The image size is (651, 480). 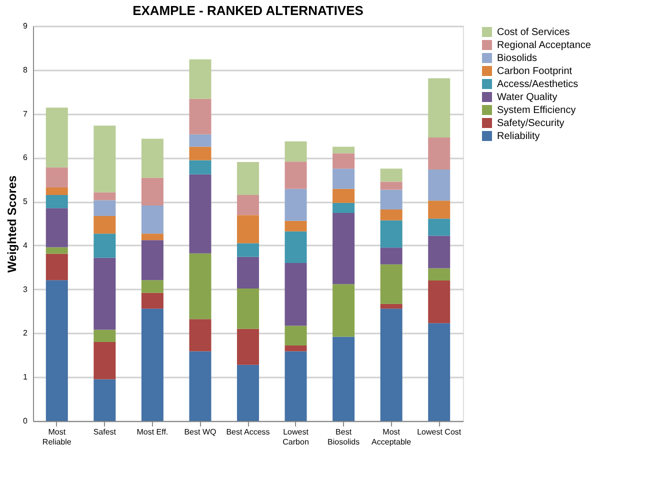 I want to click on x-tick-label: Best Biosolids, so click(x=344, y=437).